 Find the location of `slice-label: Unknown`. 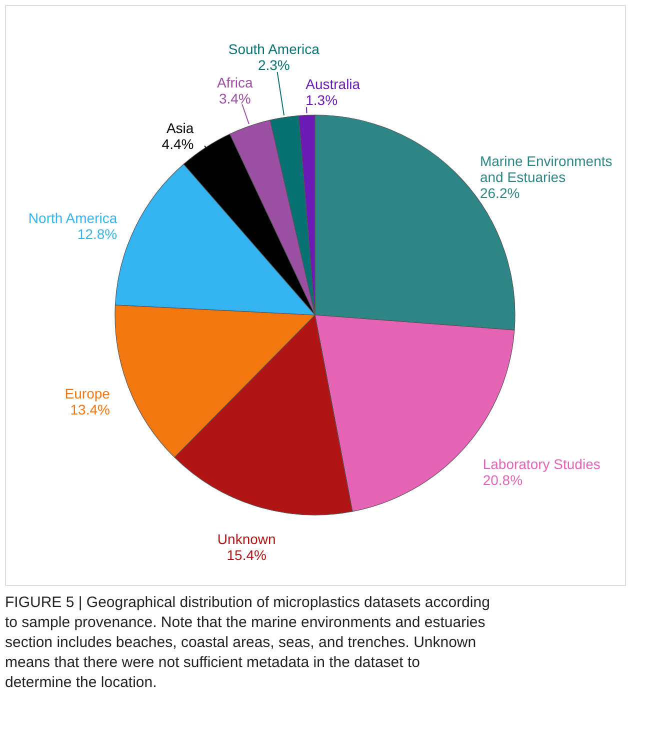

slice-label: Unknown is located at coordinates (246, 538).